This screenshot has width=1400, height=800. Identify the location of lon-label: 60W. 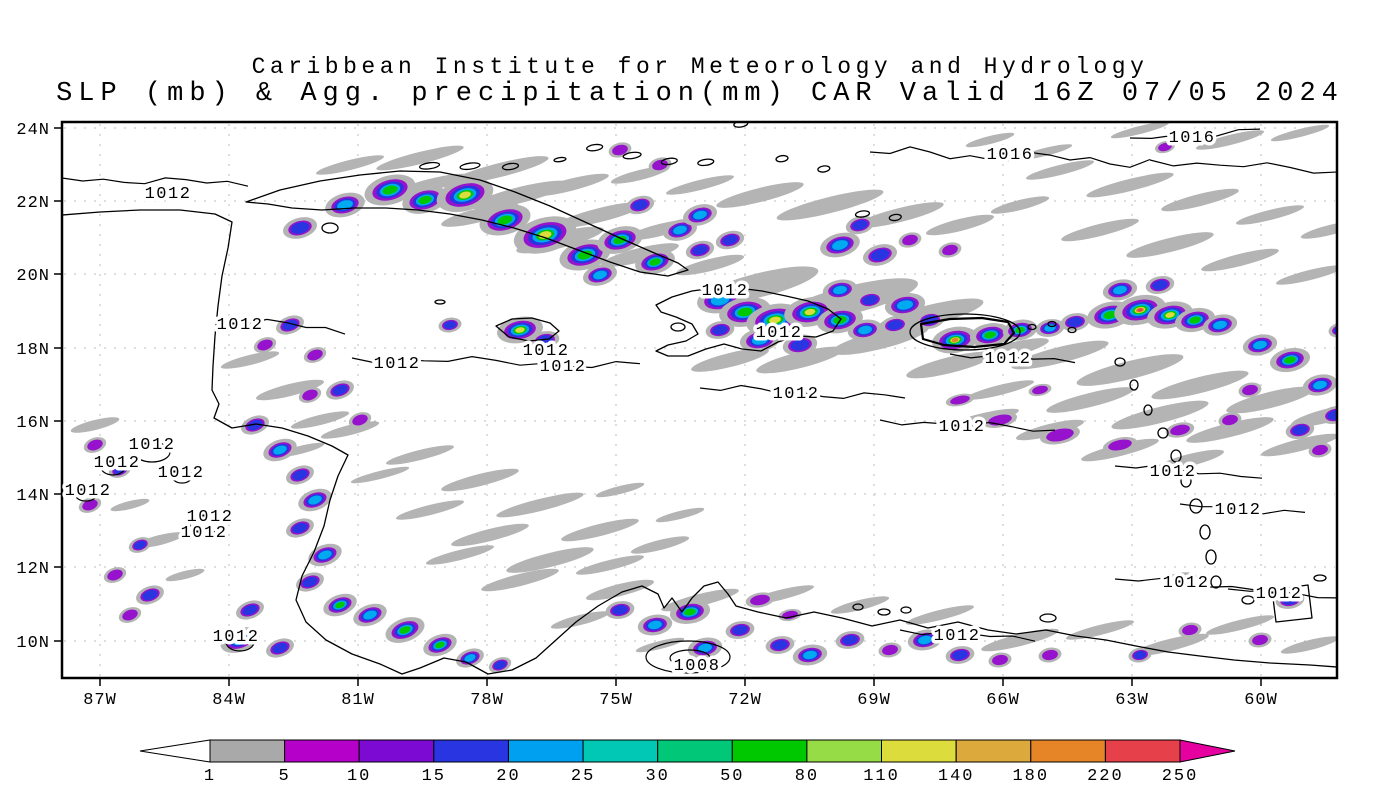
(1261, 700).